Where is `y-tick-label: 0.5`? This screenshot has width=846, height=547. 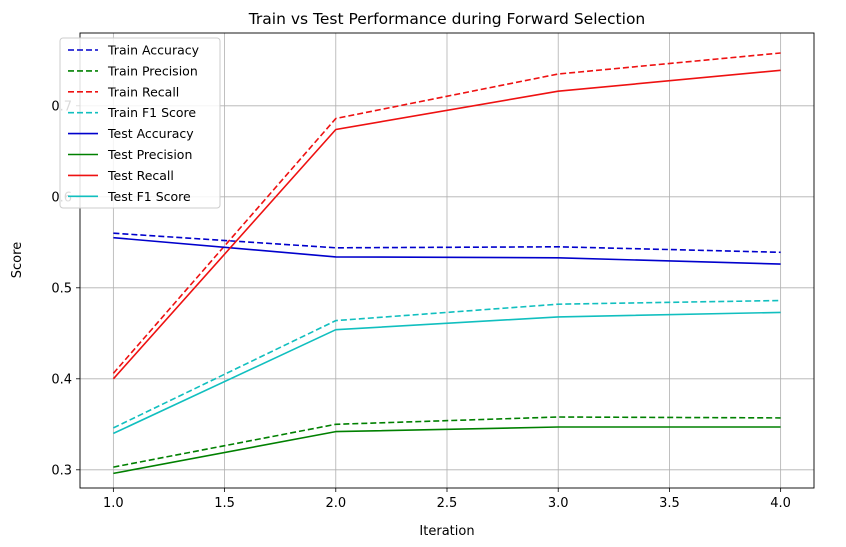
y-tick-label: 0.5 is located at coordinates (61, 288).